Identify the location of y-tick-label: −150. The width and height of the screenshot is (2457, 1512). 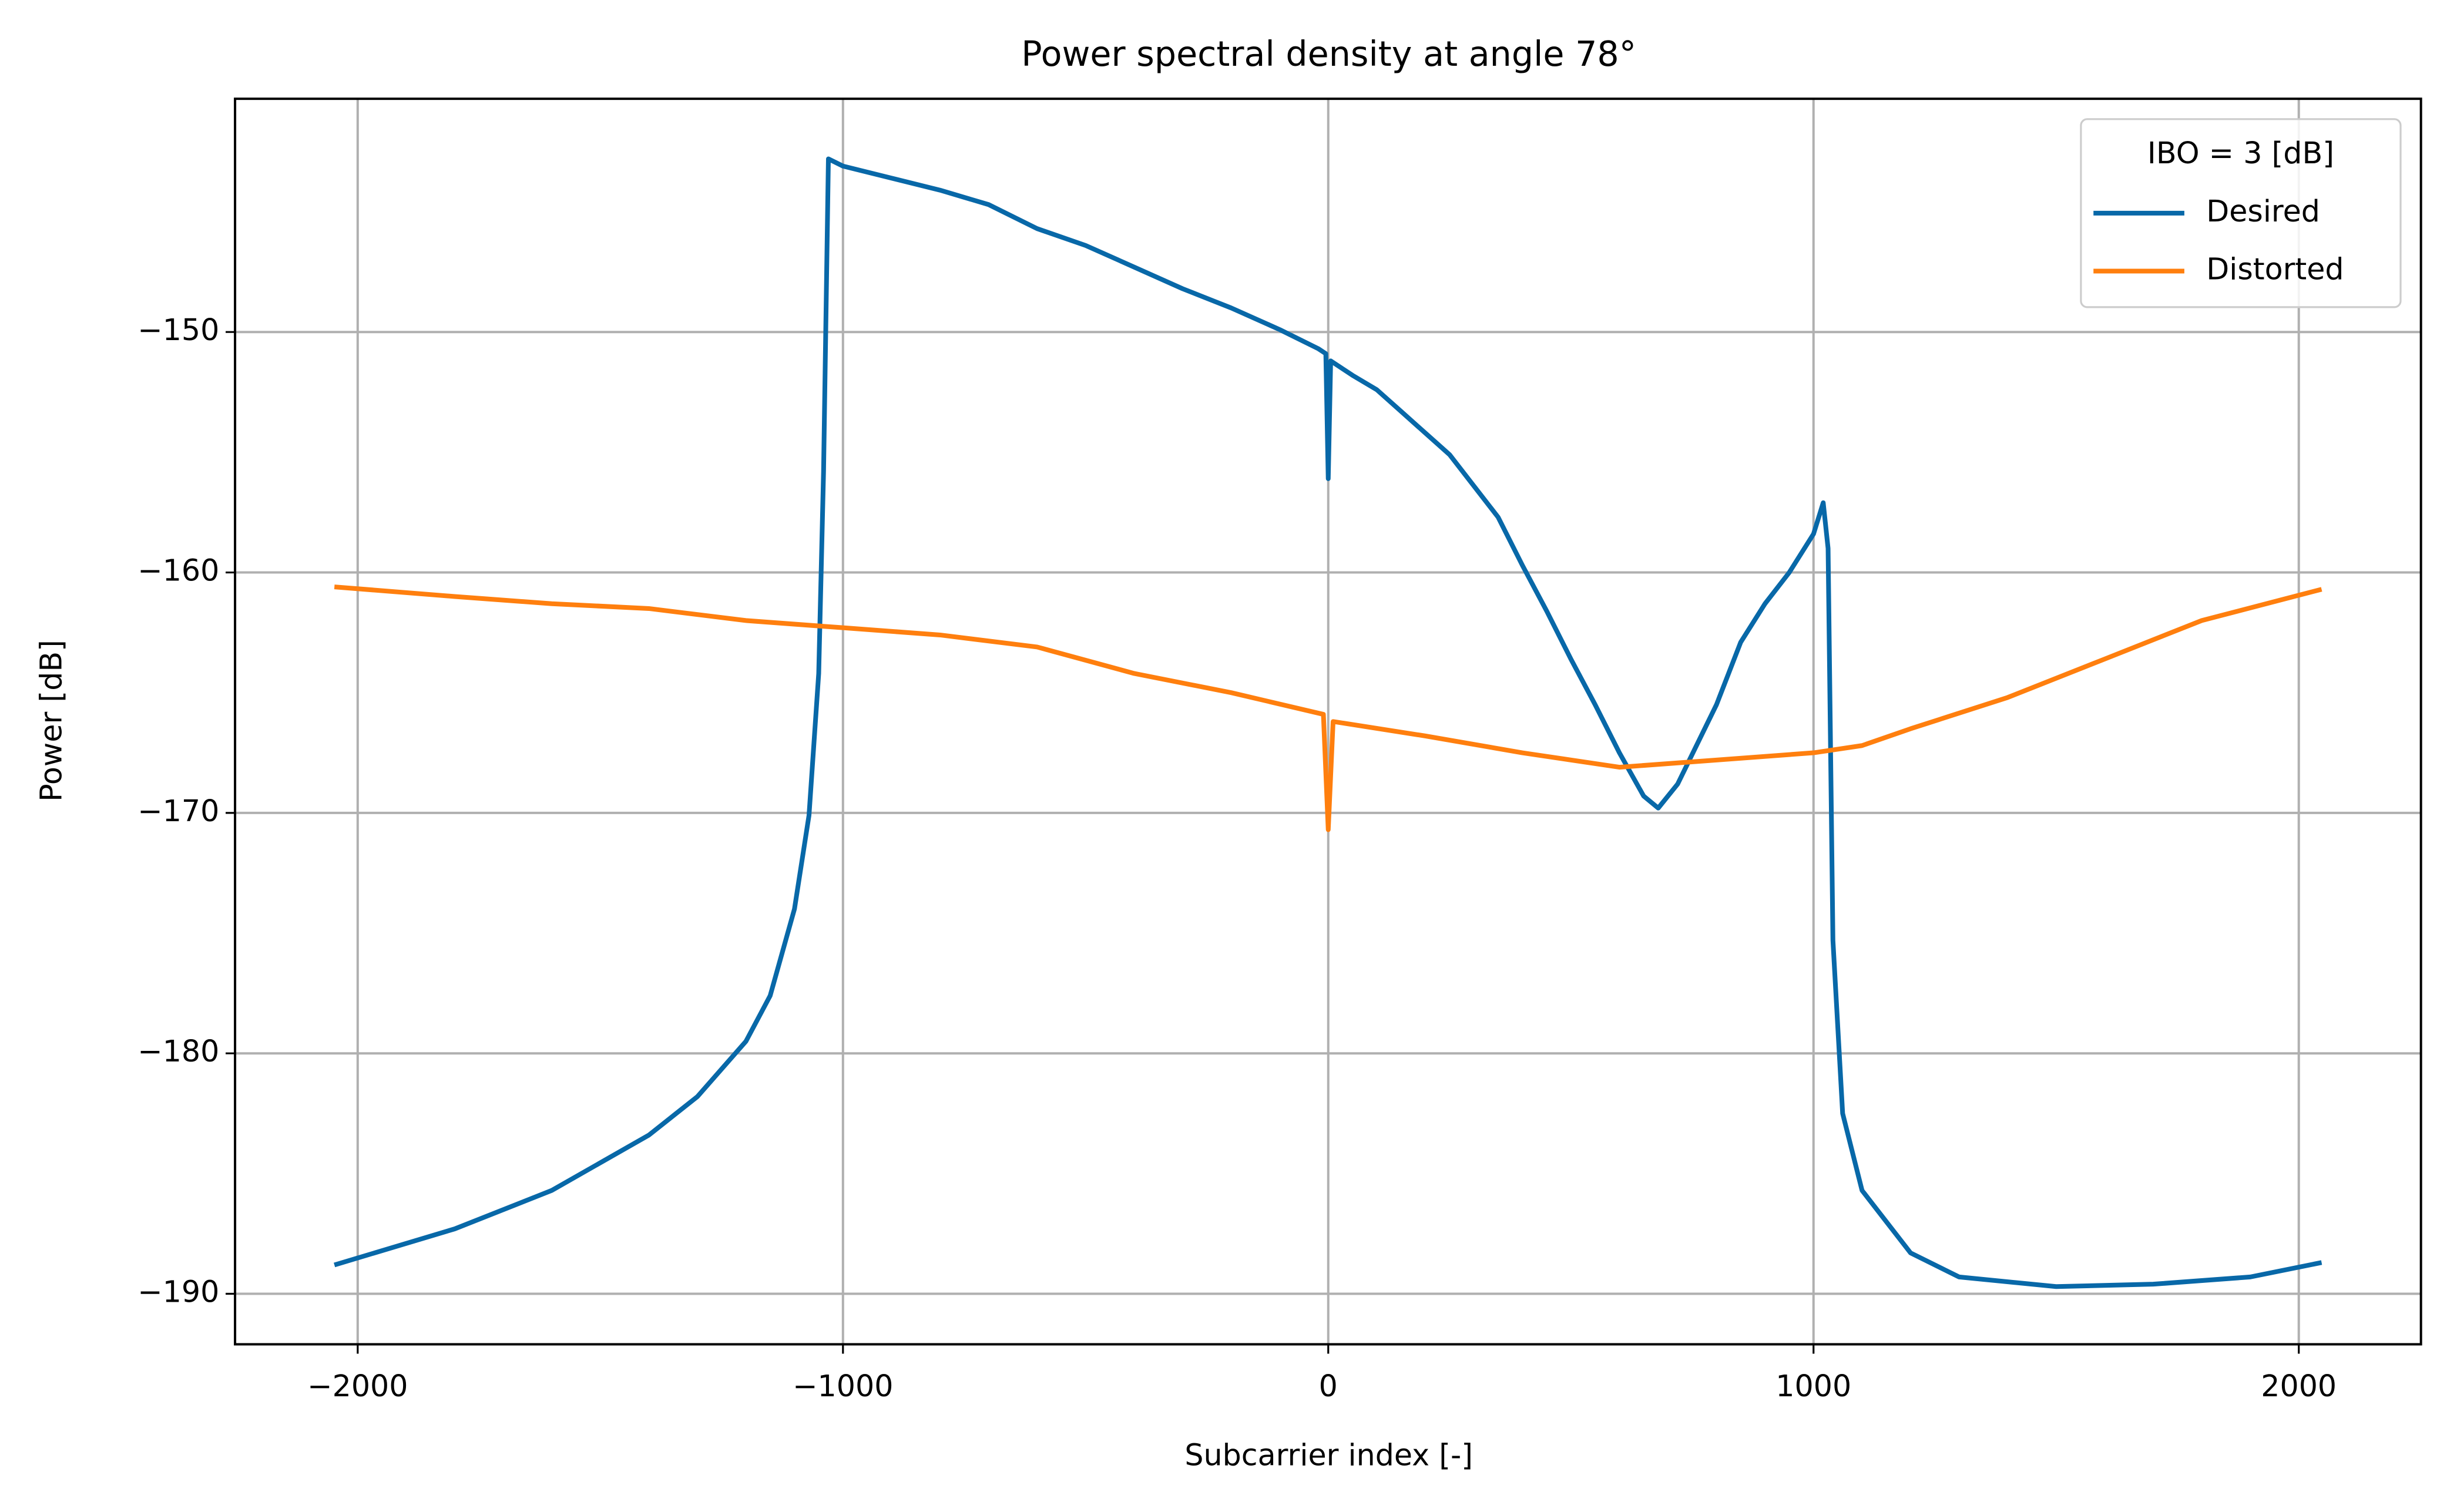
(178, 330).